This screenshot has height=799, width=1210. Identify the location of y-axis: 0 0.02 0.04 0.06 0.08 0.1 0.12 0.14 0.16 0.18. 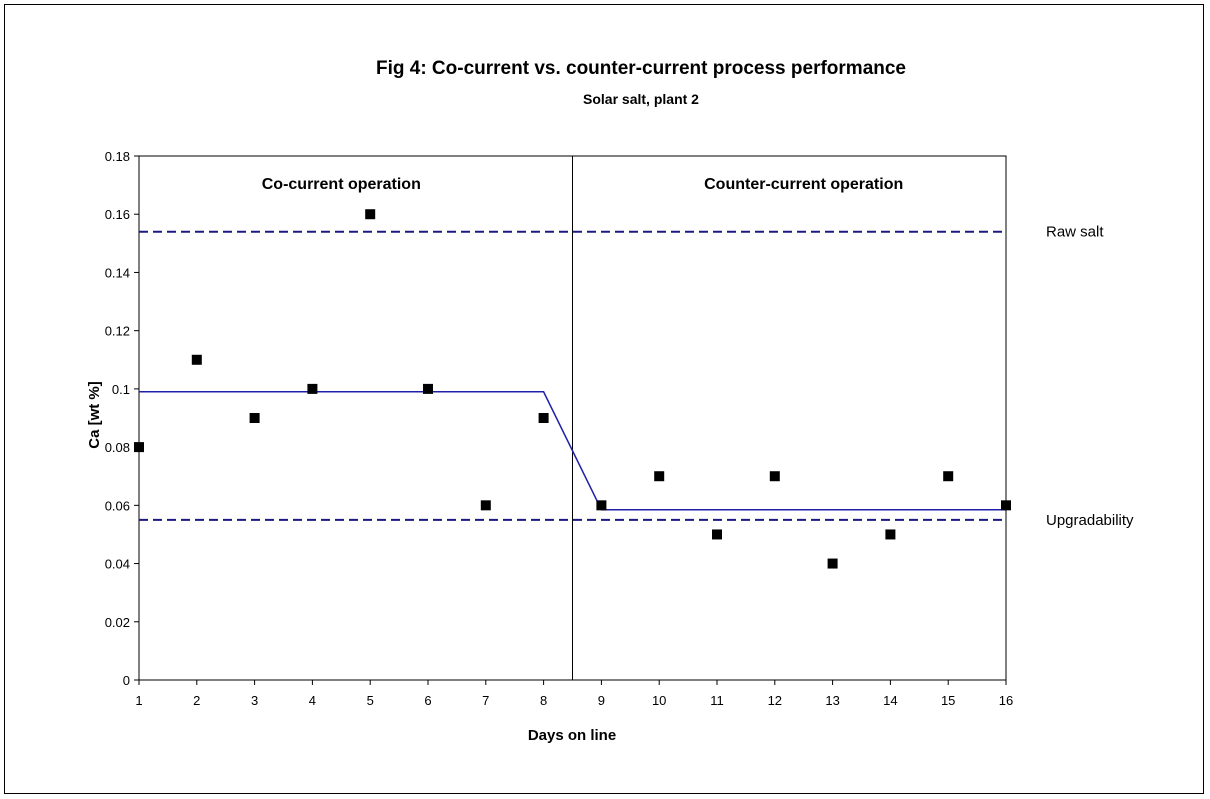
(122, 418).